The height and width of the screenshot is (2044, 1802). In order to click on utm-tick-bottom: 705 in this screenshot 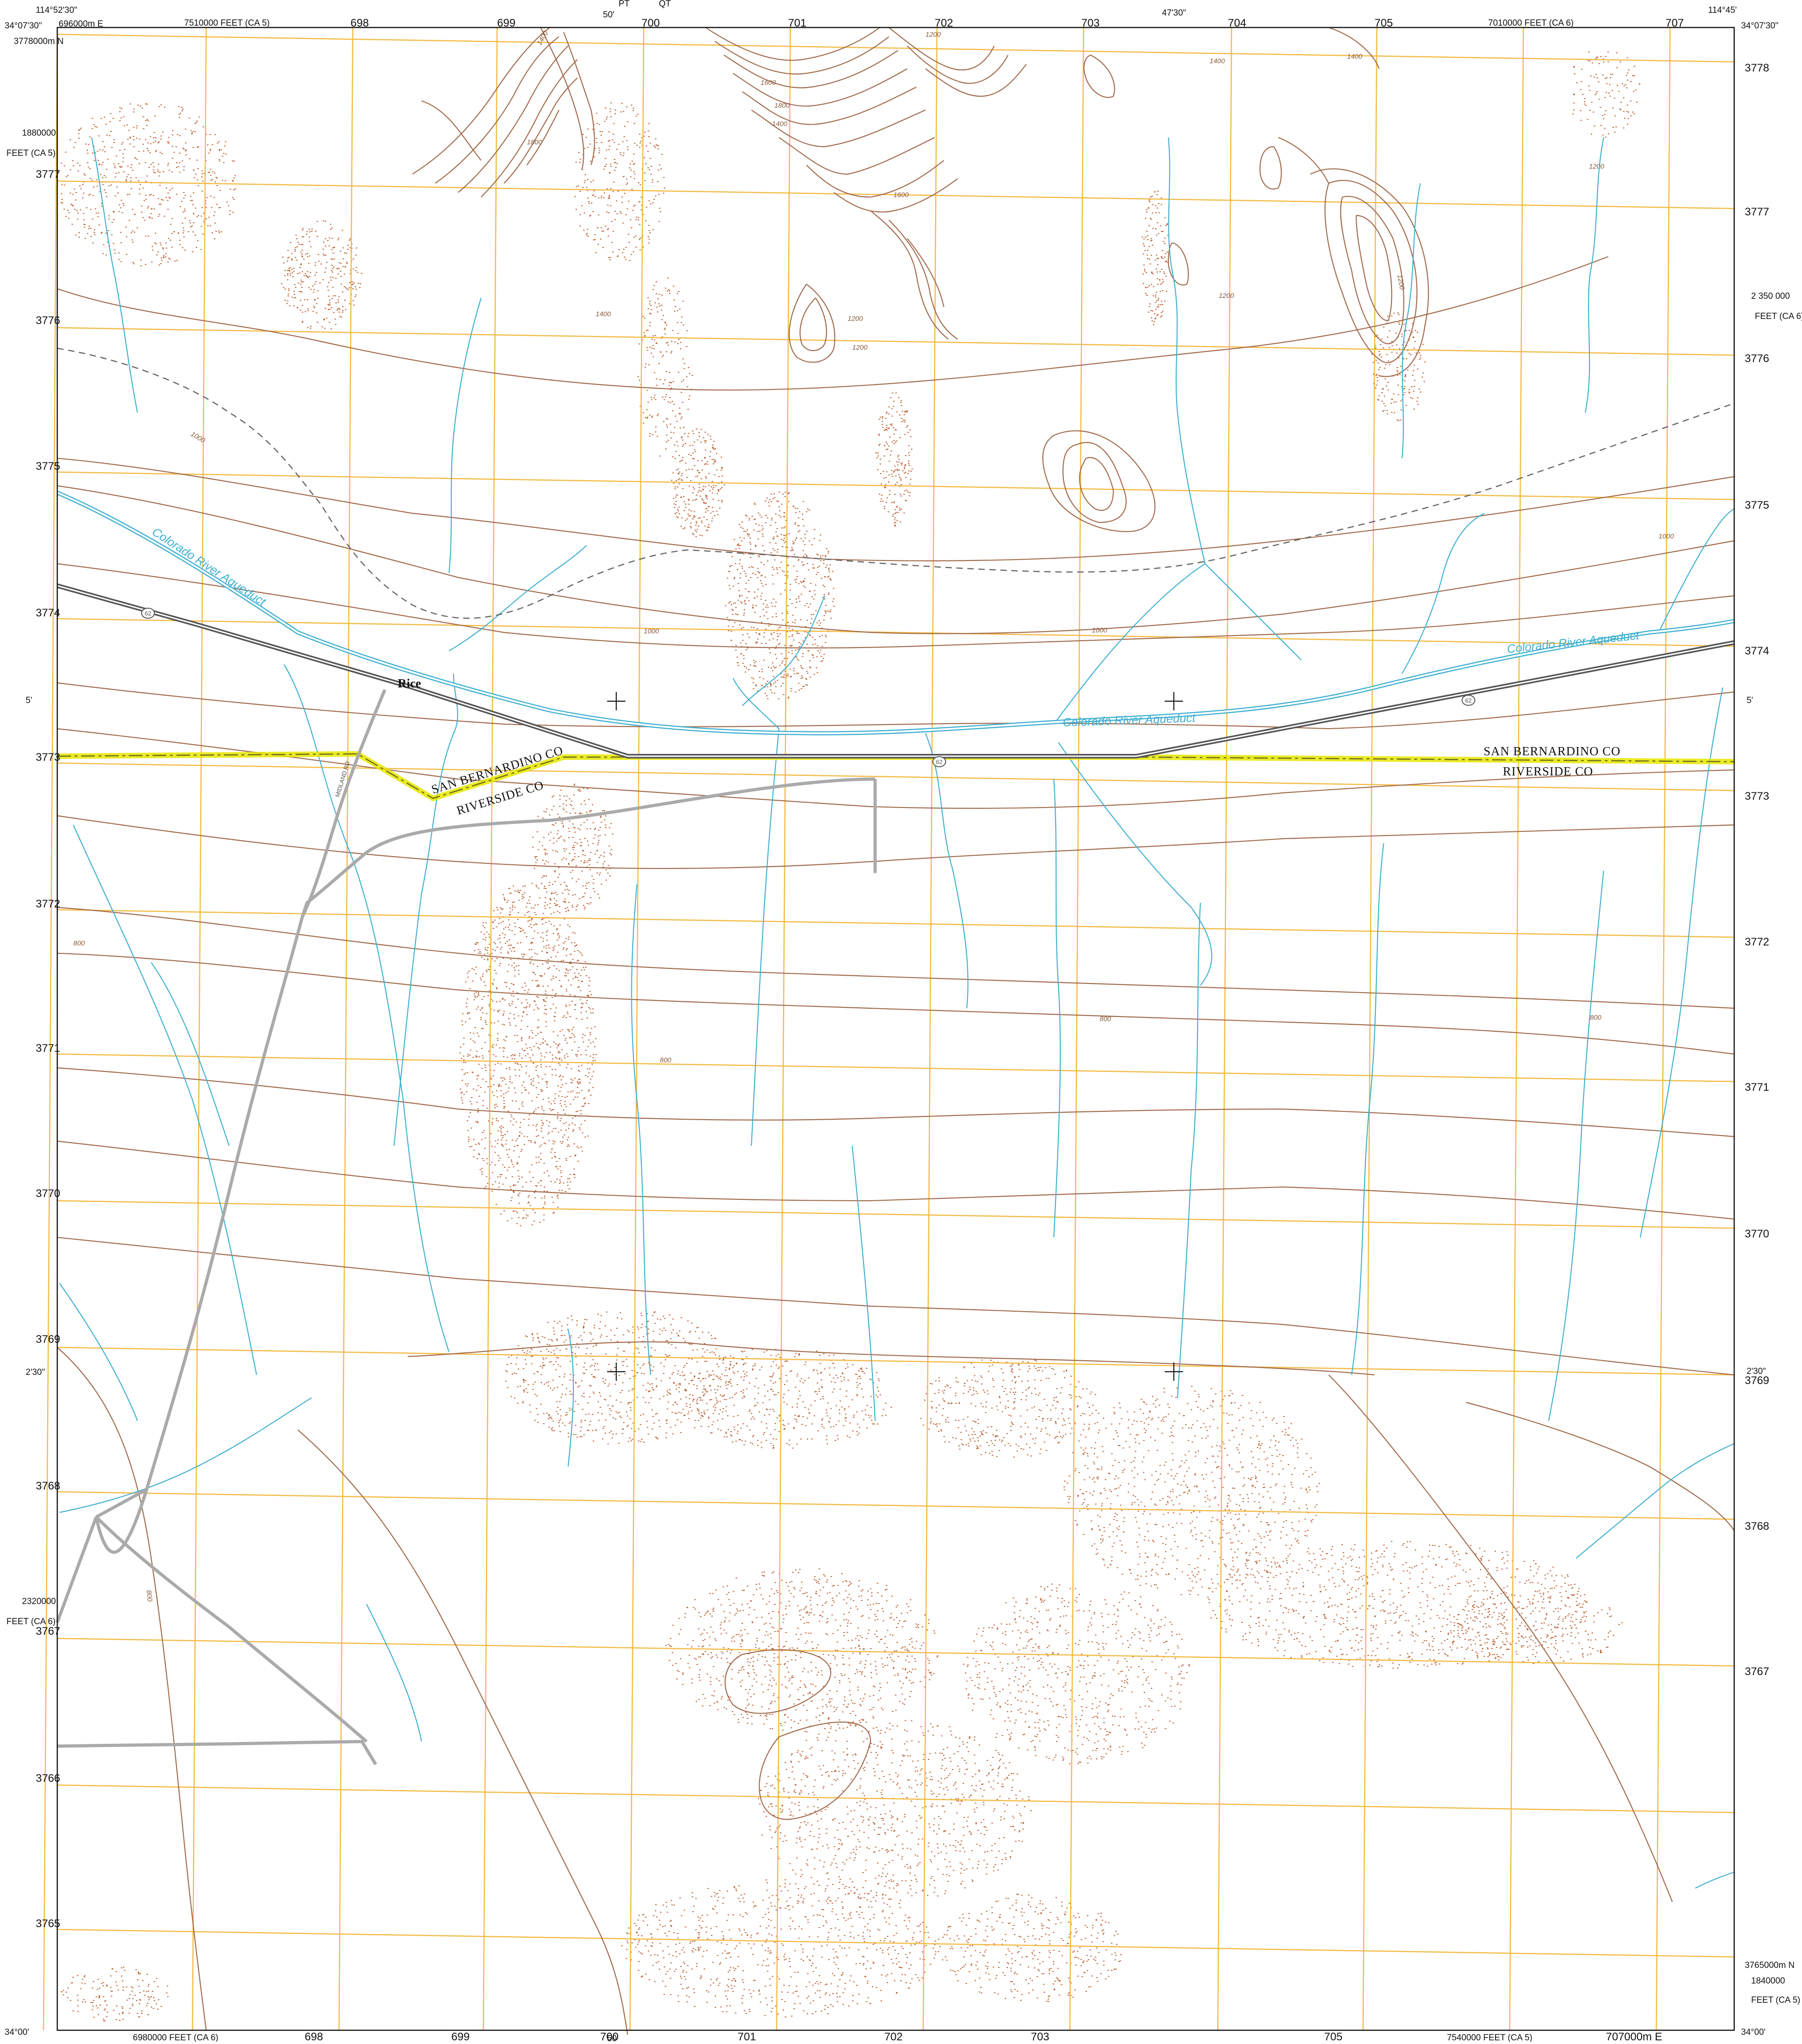, I will do `click(1333, 2037)`.